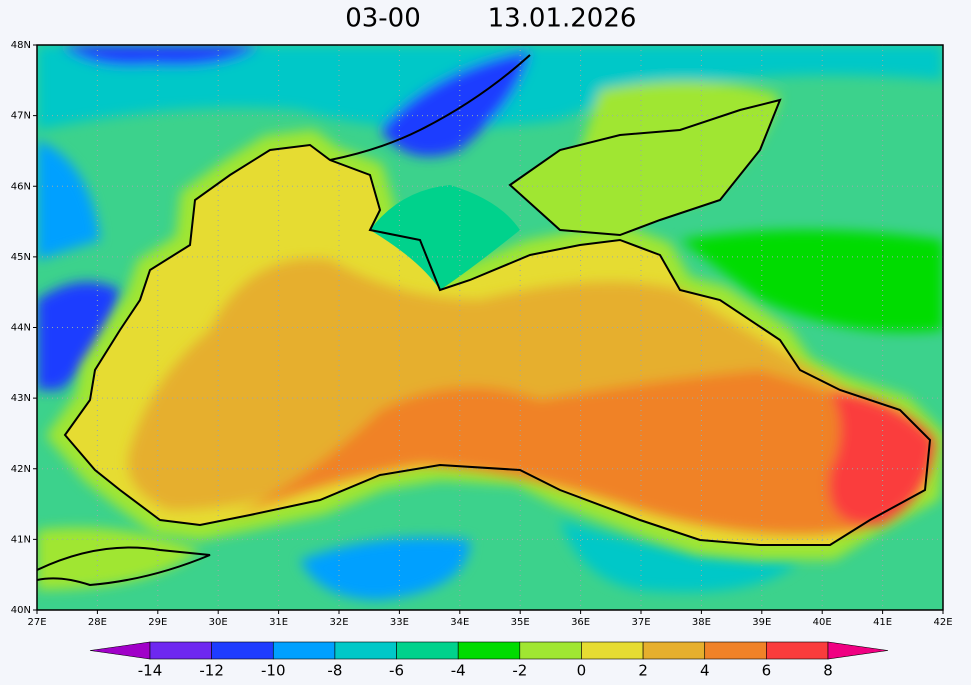 The width and height of the screenshot is (971, 685). What do you see at coordinates (767, 671) in the screenshot?
I see `colorbar-label: 6` at bounding box center [767, 671].